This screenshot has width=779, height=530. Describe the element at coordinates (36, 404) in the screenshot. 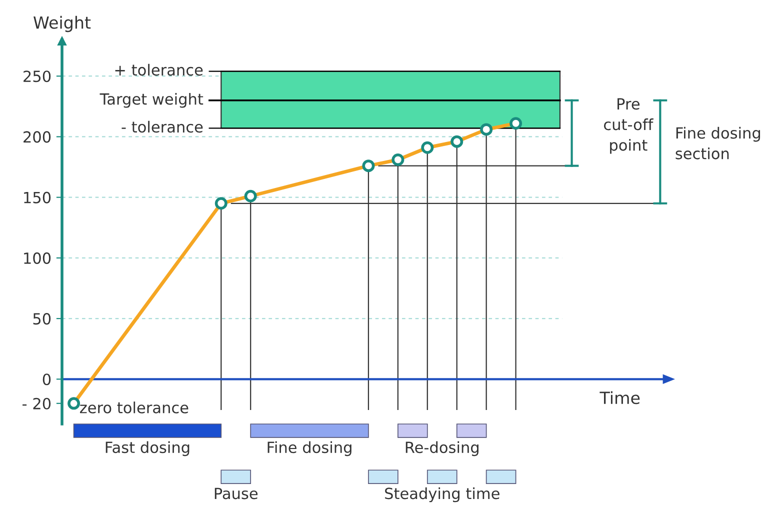

I see `y-tick-label: - 20` at that location.